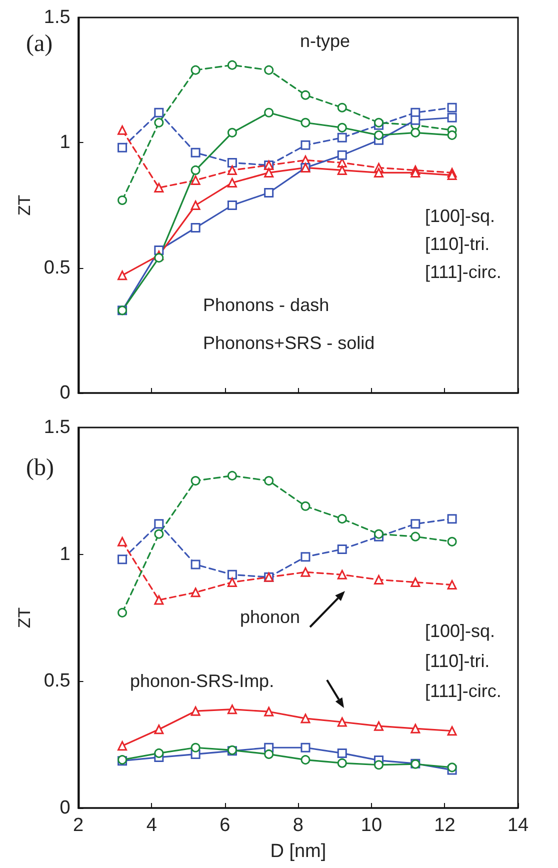 This screenshot has height=868, width=558. I want to click on x-tick-label: 12, so click(445, 825).